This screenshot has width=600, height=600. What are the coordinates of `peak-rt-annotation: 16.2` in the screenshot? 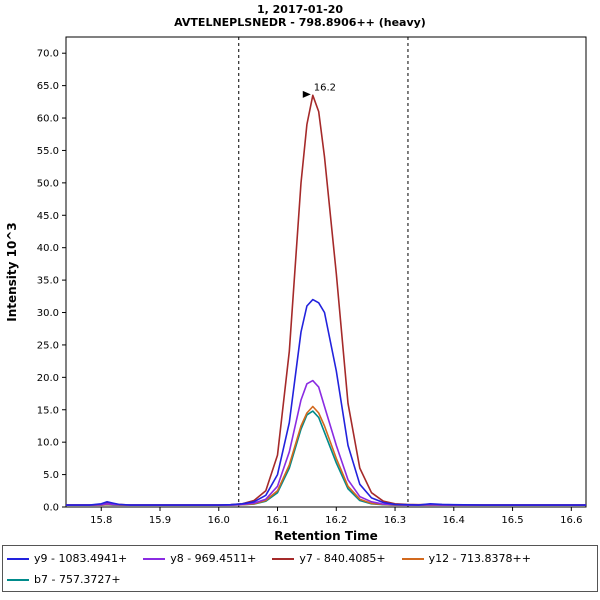 It's located at (325, 87).